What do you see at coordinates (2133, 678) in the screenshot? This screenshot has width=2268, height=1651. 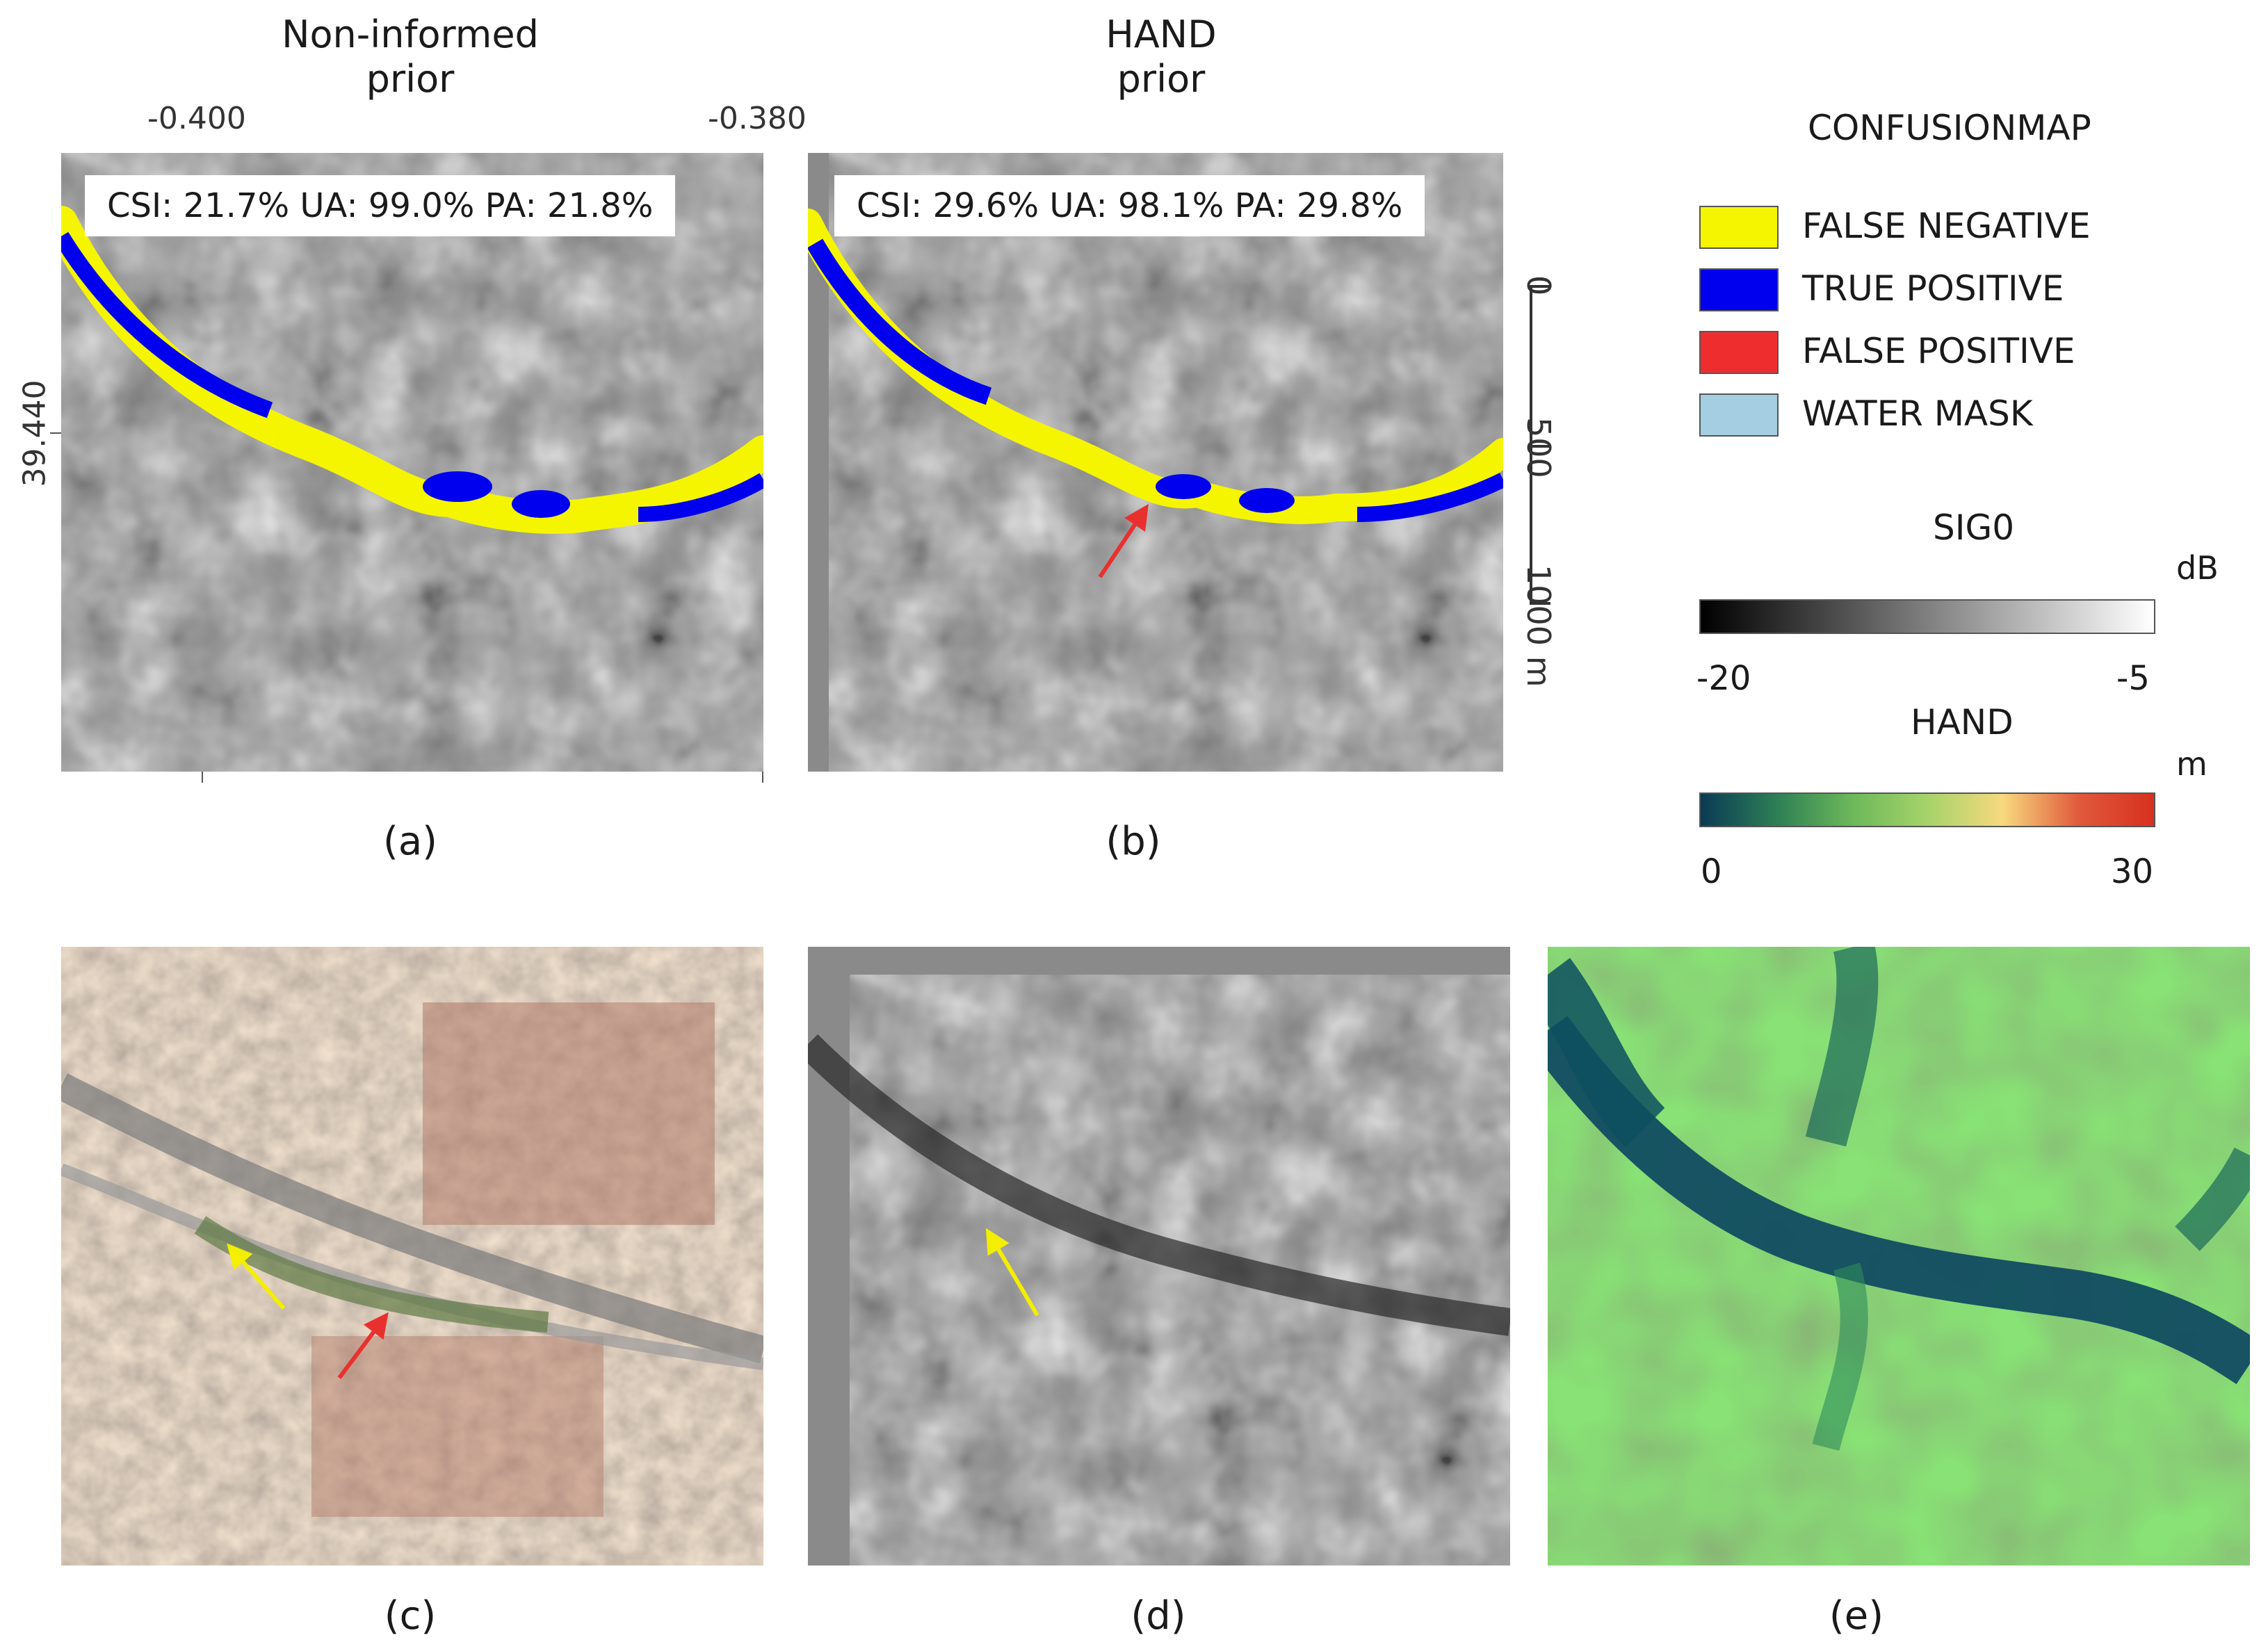 I see `sig0-max: -5` at bounding box center [2133, 678].